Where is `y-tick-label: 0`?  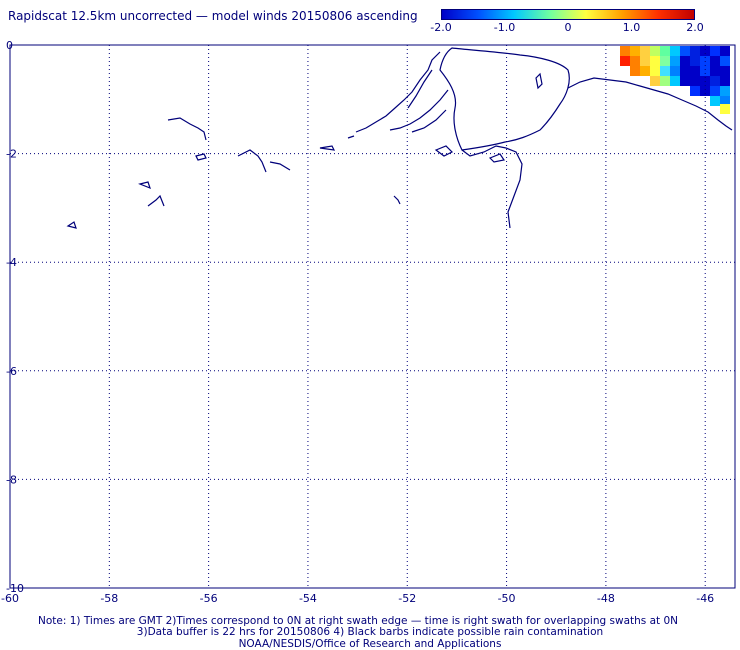
y-tick-label: 0 is located at coordinates (9, 45).